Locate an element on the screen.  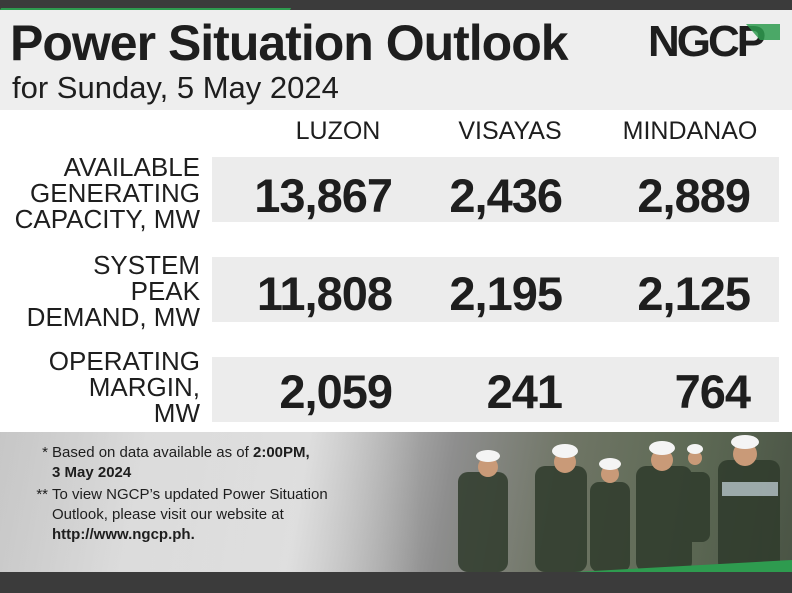
ngcp-logo: NGCP is located at coordinates (714, 40).